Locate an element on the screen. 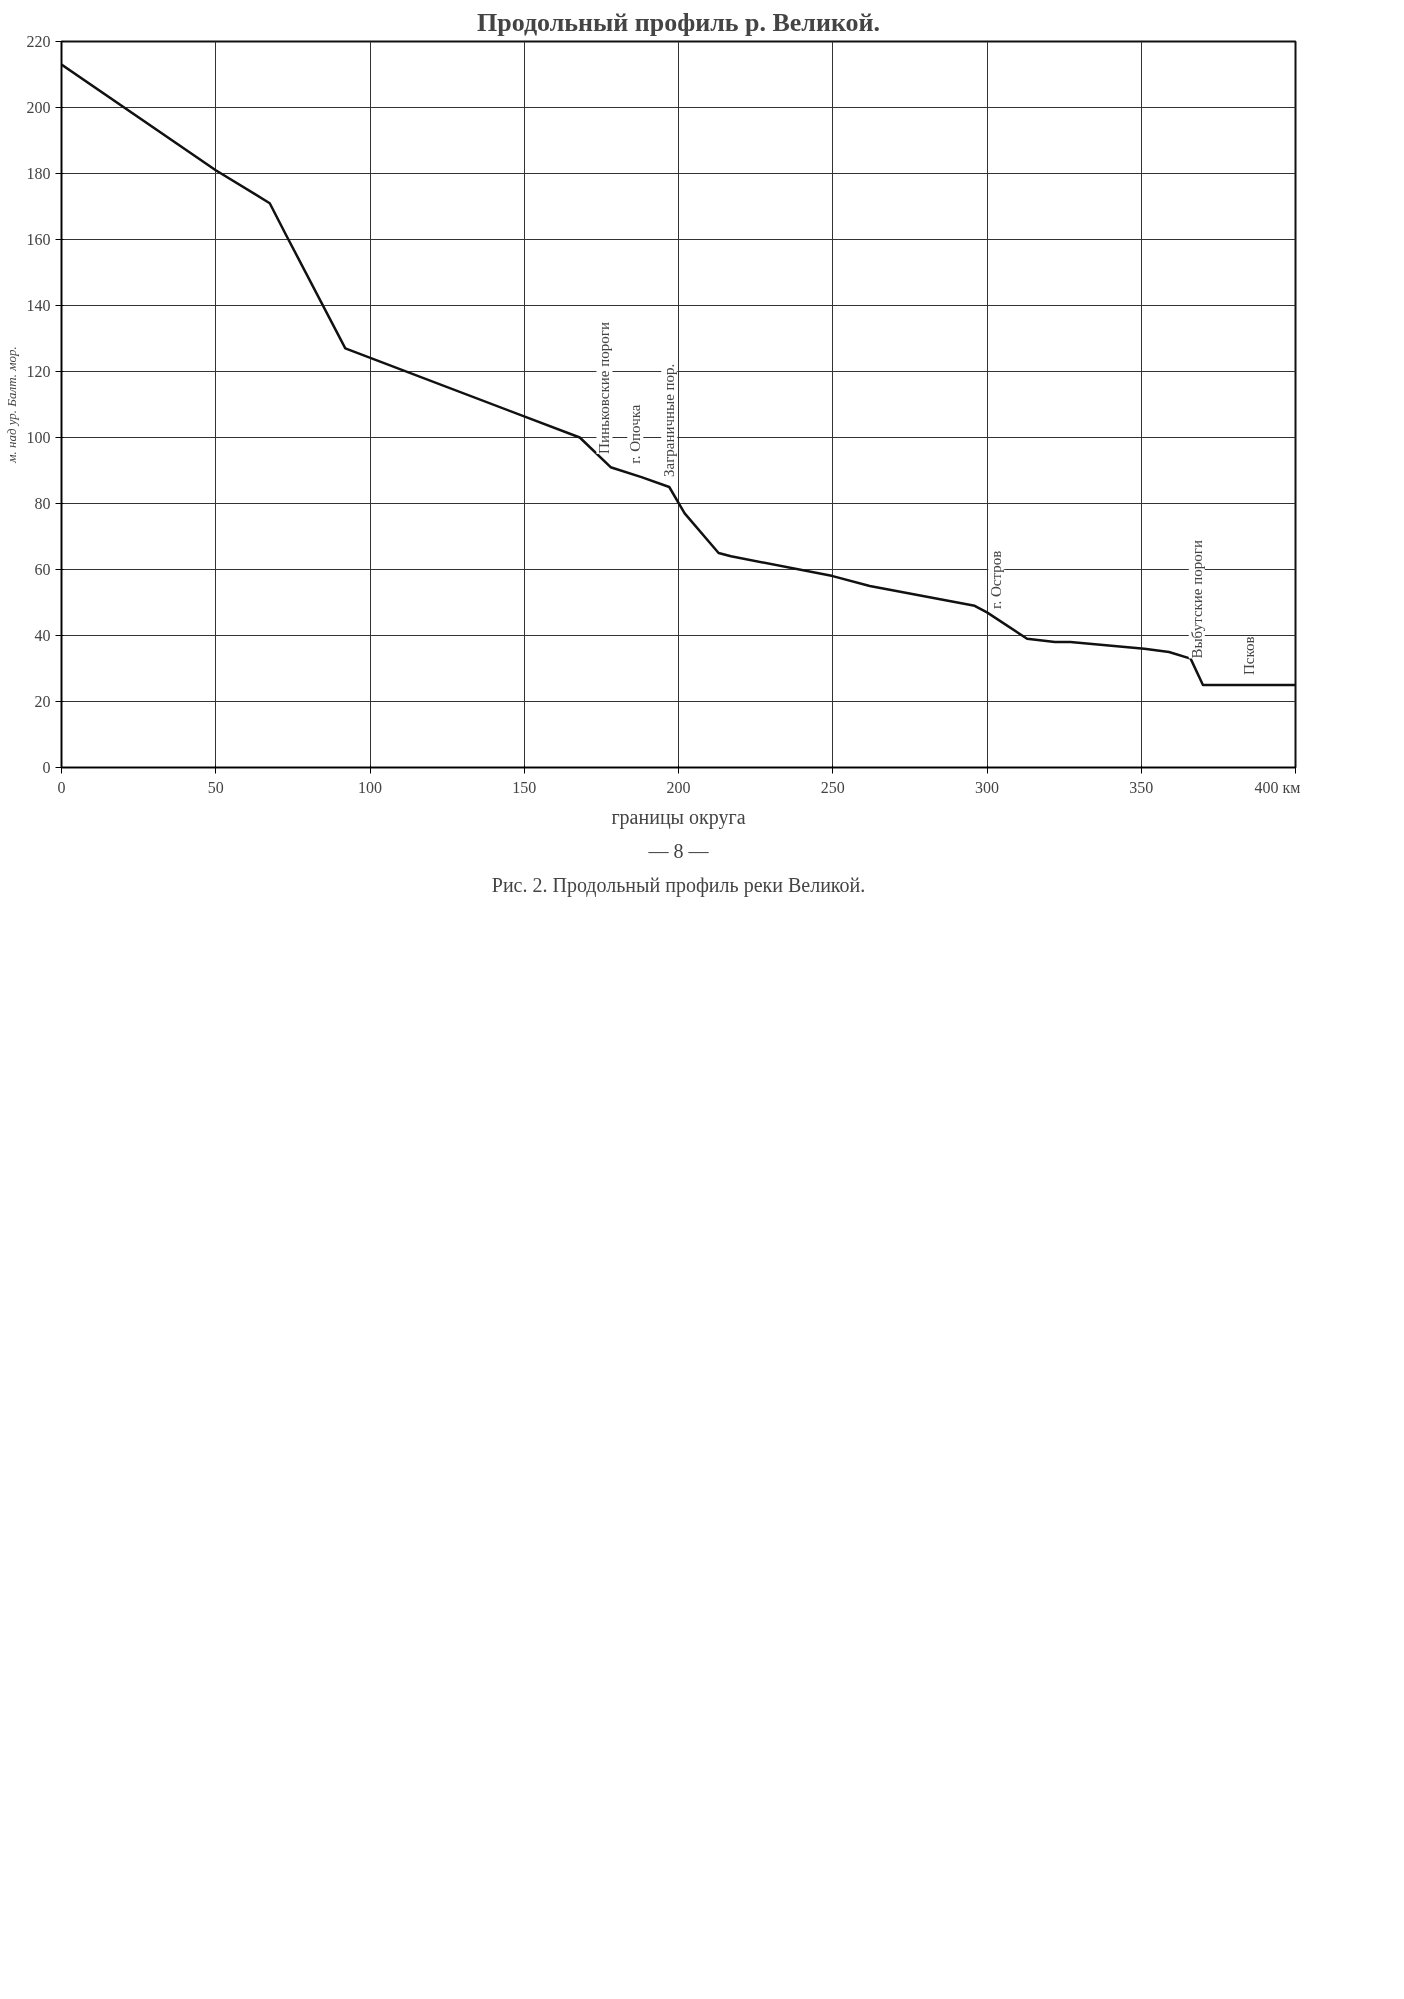 The height and width of the screenshot is (1999, 1404). annotation: Заграничные пор. is located at coordinates (669, 420).